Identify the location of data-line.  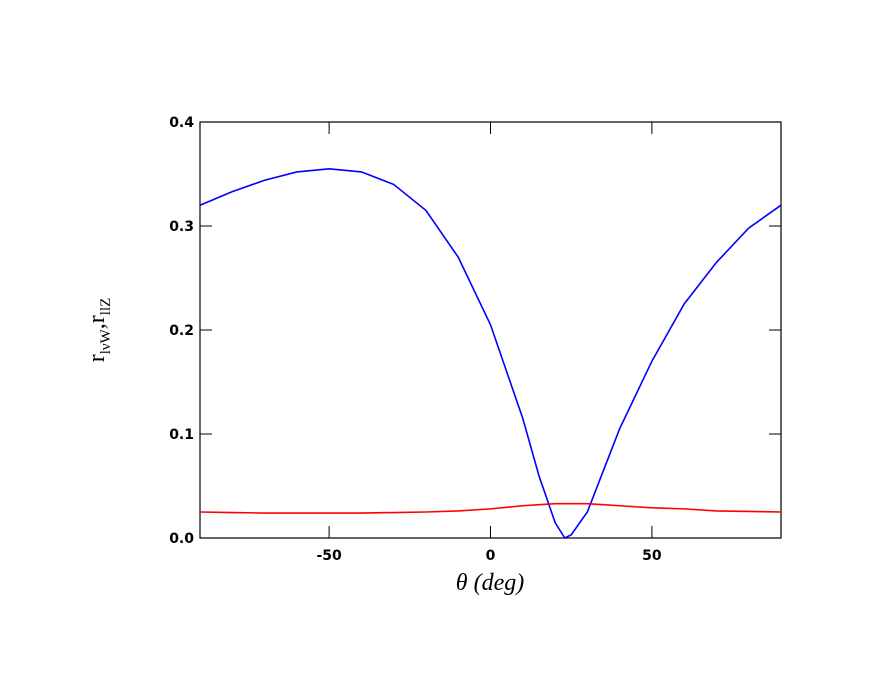
(490, 508).